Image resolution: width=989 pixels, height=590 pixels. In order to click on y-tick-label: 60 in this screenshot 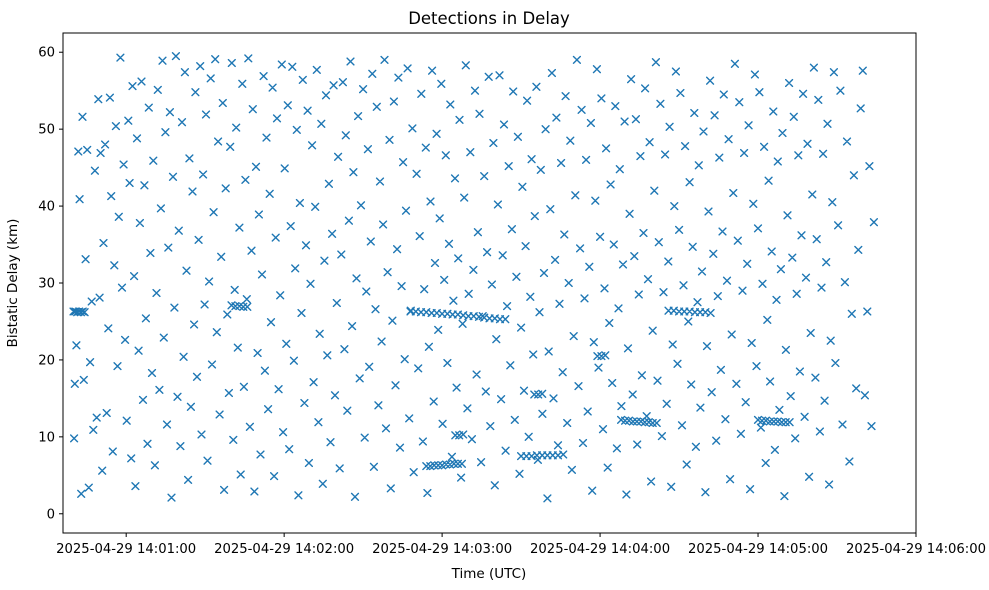, I will do `click(46, 53)`.